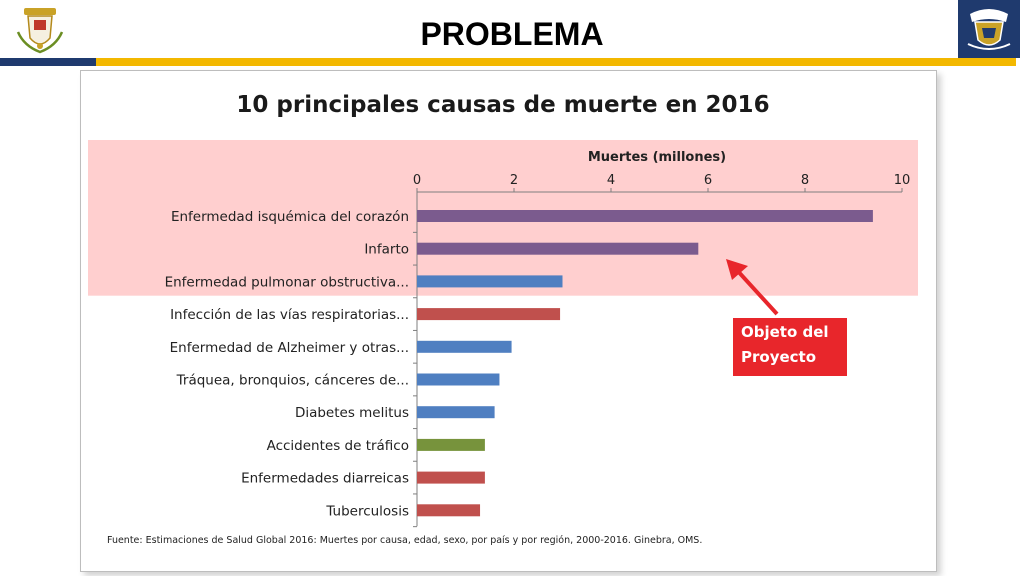 This screenshot has height=576, width=1024. I want to click on x-tick-label: 6, so click(708, 180).